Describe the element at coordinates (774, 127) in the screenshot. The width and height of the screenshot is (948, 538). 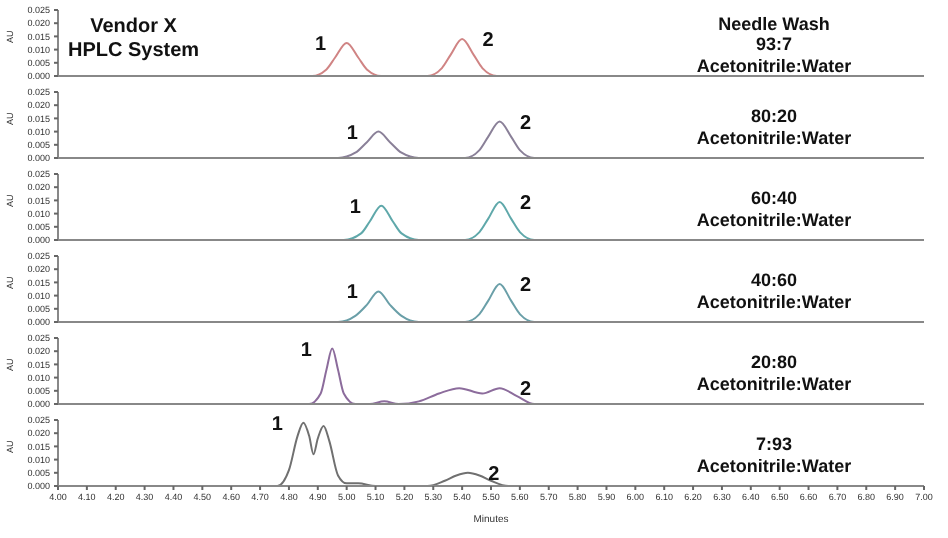
I see `text: 80:20 Acetonitrile:Water` at that location.